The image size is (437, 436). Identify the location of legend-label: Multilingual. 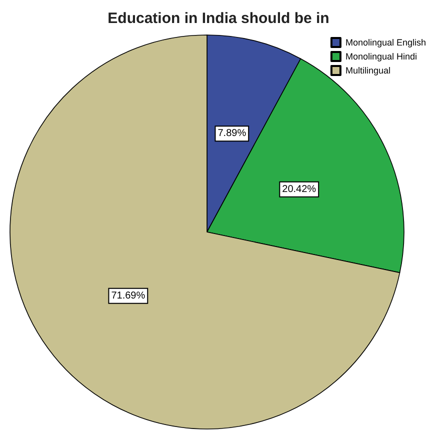
(367, 71).